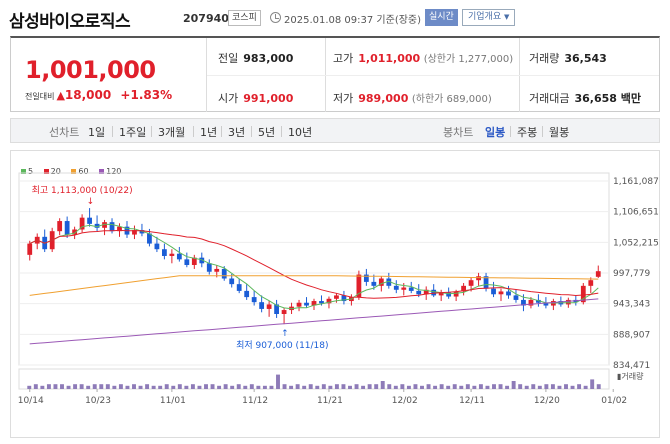 The image size is (670, 444). I want to click on tab-3m: 3개월, so click(172, 132).